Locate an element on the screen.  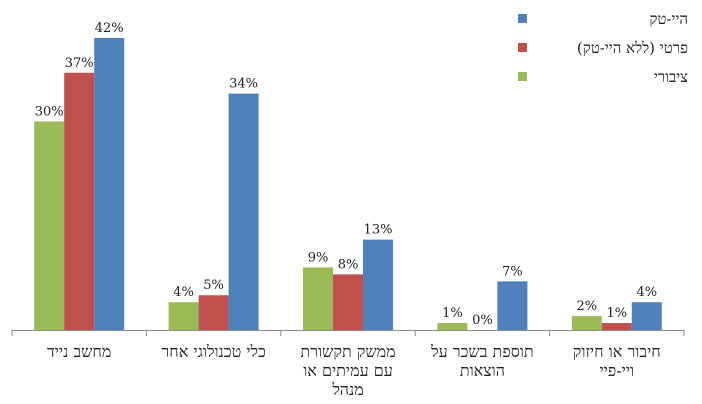
bar-hitech-cat2 is located at coordinates (243, 211).